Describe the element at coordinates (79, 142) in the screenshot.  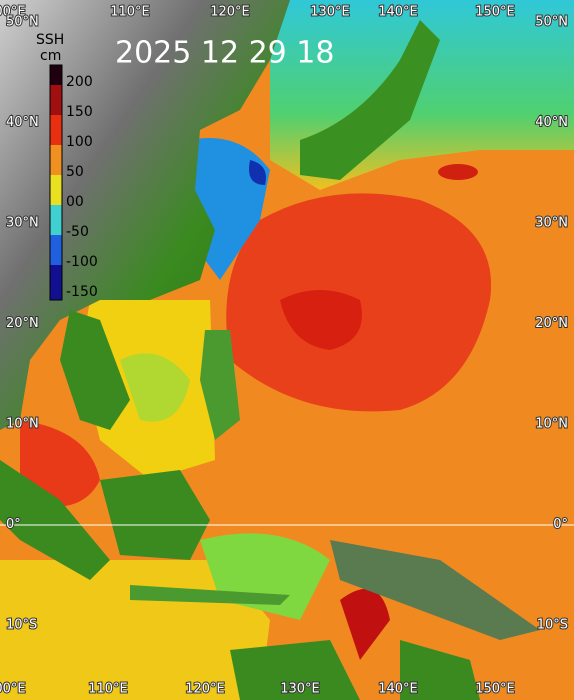
I see `colorbar-tick: 100` at that location.